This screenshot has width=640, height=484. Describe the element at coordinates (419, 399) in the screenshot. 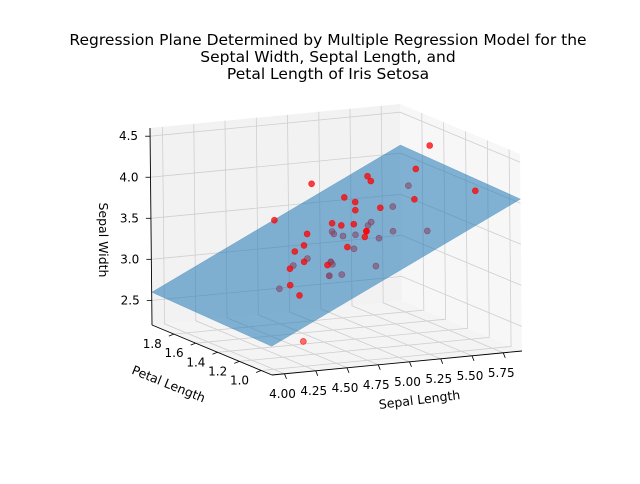

I see `x-axis-label: Sepal Length` at that location.